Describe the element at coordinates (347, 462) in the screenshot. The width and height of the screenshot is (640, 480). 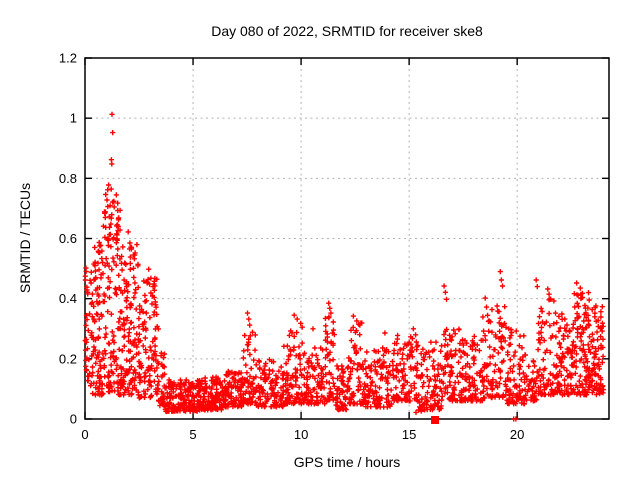
I see `x-axis-label: GPS time / hours` at that location.